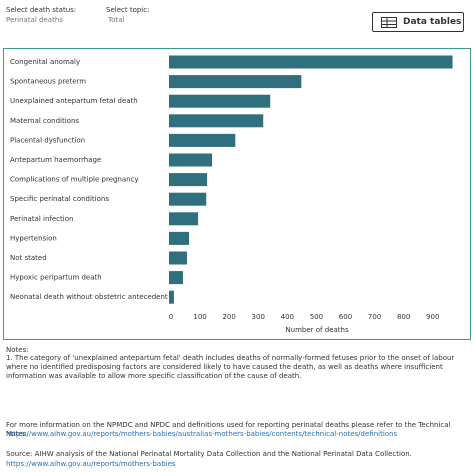  What do you see at coordinates (403, 317) in the screenshot?
I see `x-tick-label: 800` at bounding box center [403, 317].